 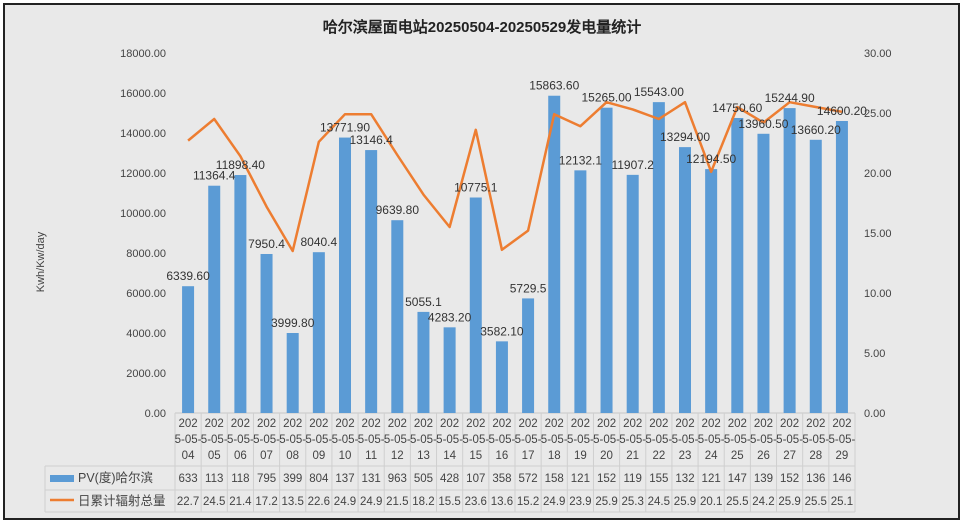 What do you see at coordinates (554, 479) in the screenshot?
I see `table-cell-pv: 158` at bounding box center [554, 479].